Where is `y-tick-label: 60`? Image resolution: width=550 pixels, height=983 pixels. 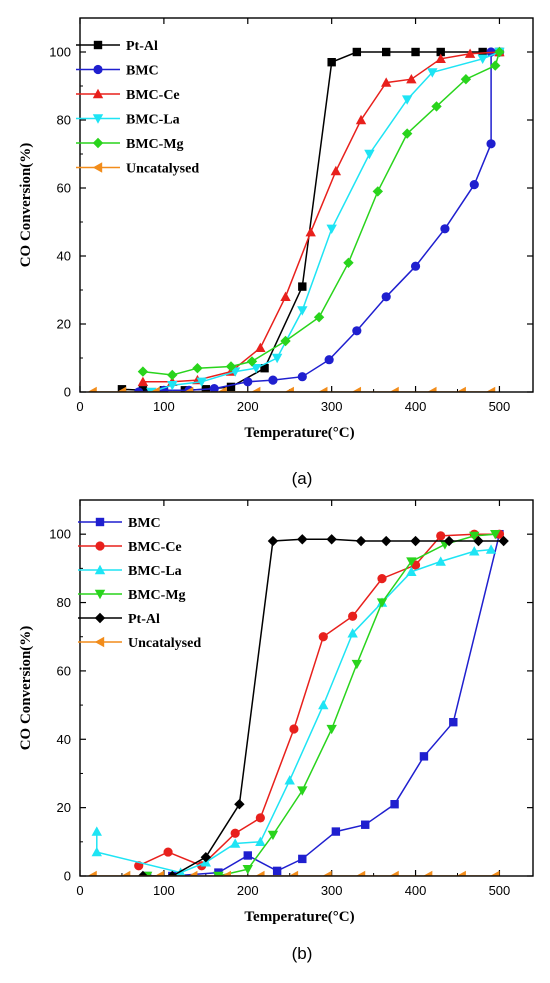
y-tick-label: 60 is located at coordinates (64, 670).